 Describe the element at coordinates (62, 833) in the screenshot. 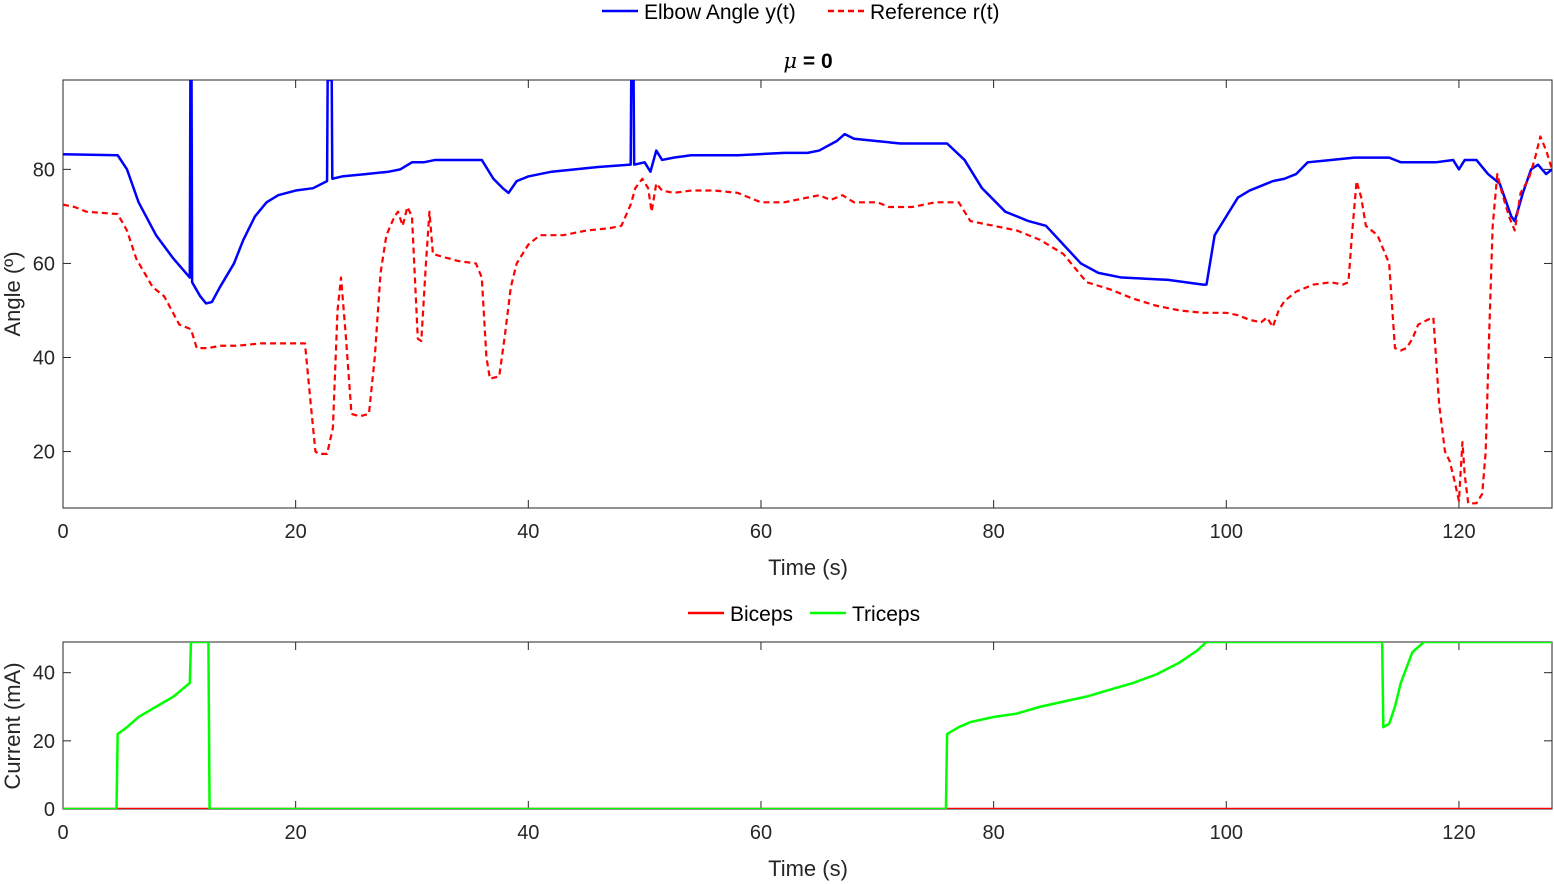

I see `current-xtick-label: 0` at that location.